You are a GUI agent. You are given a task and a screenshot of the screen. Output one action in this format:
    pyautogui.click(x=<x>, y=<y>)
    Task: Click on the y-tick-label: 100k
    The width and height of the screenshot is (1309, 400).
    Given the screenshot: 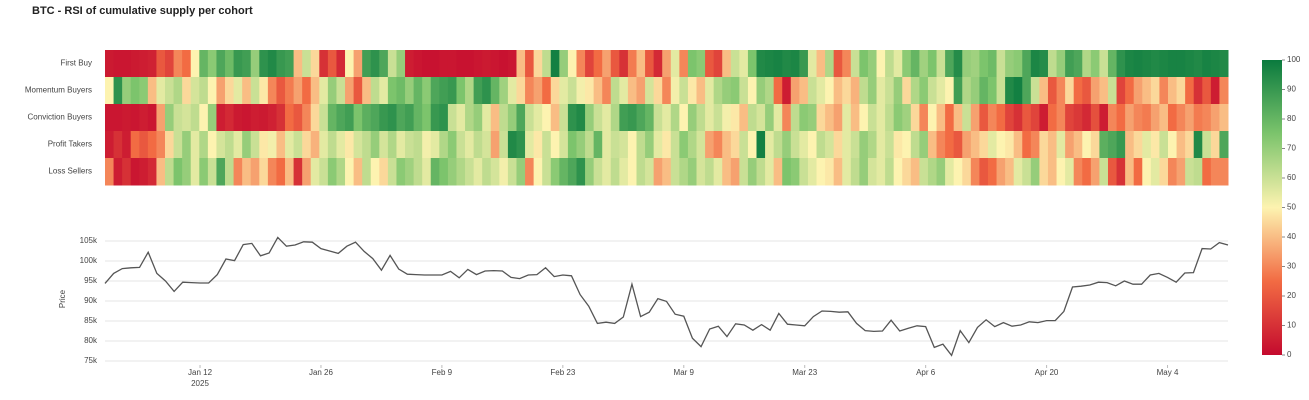 What is the action you would take?
    pyautogui.click(x=89, y=260)
    